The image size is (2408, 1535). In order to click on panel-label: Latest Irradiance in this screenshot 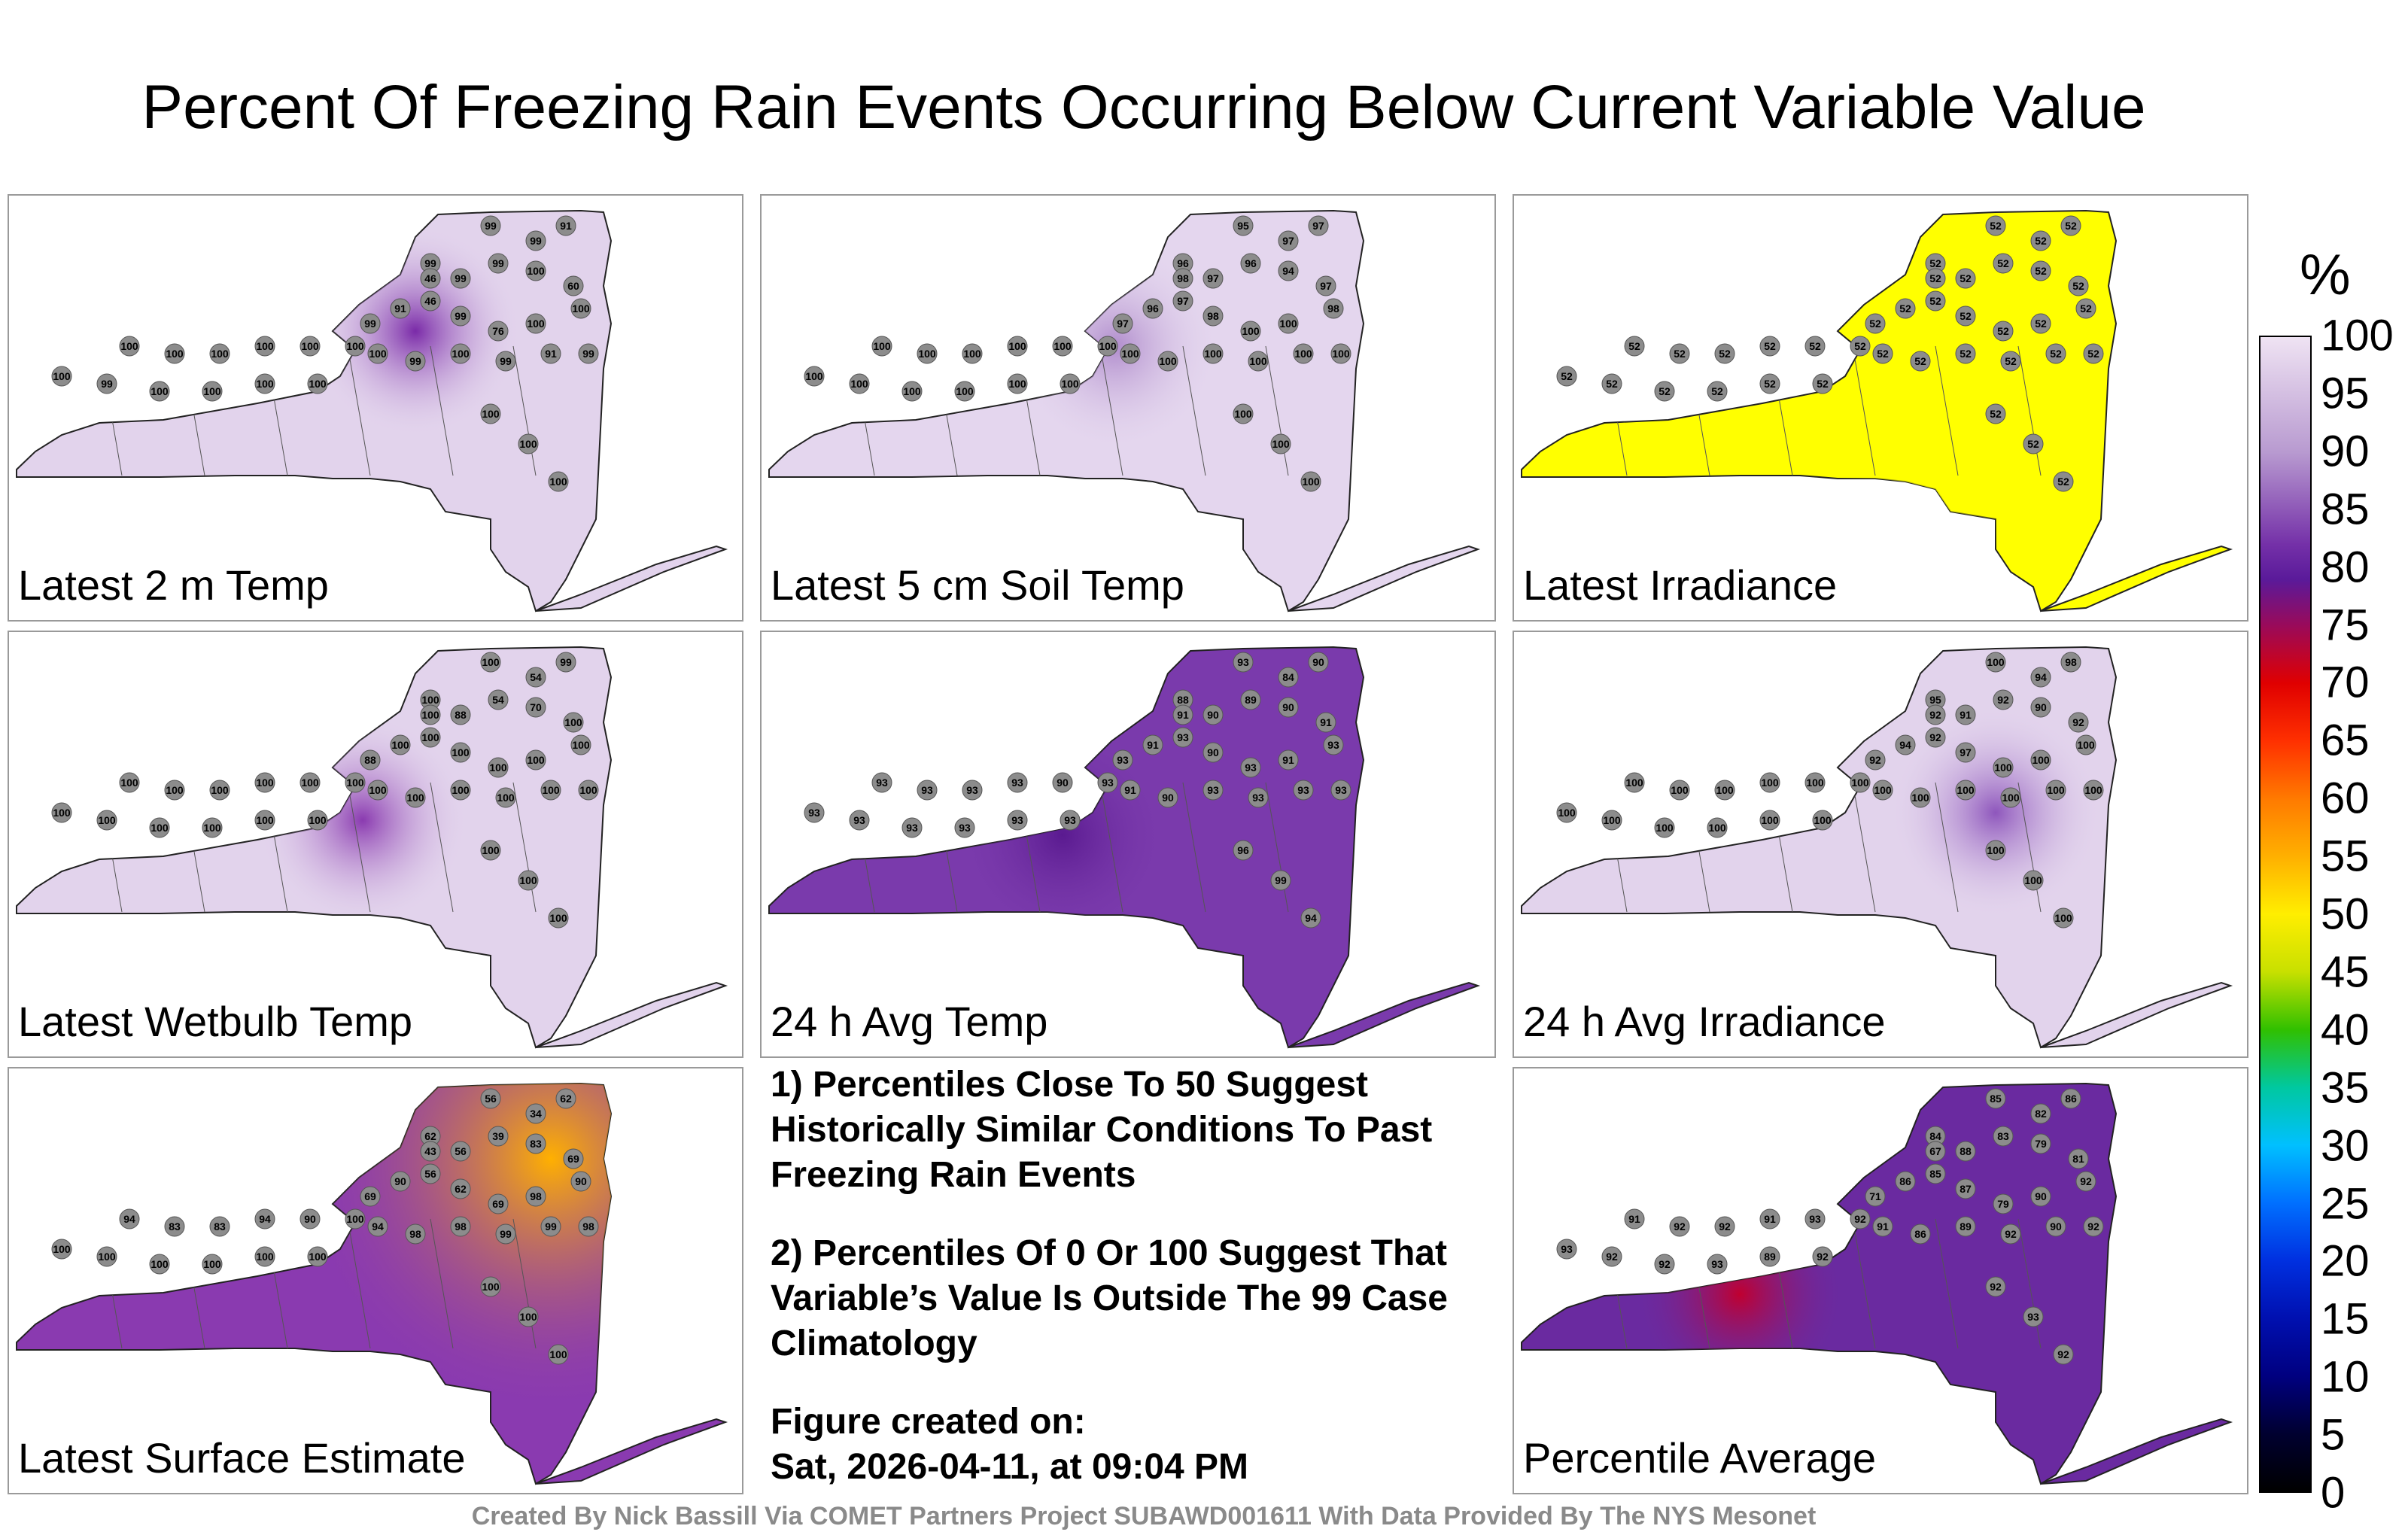, I will do `click(1680, 585)`.